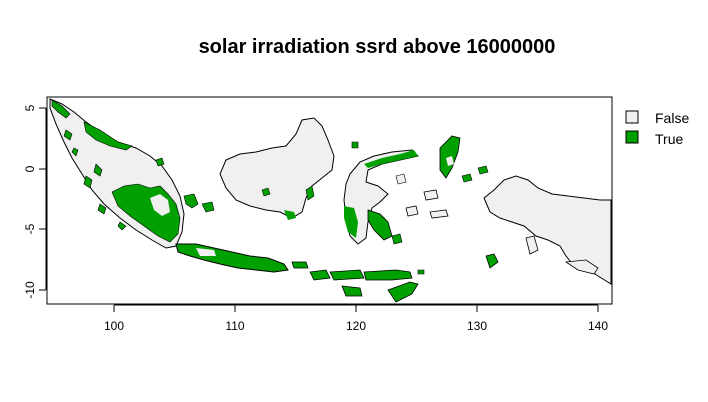 The height and width of the screenshot is (402, 708). I want to click on lombok-island, so click(320, 275).